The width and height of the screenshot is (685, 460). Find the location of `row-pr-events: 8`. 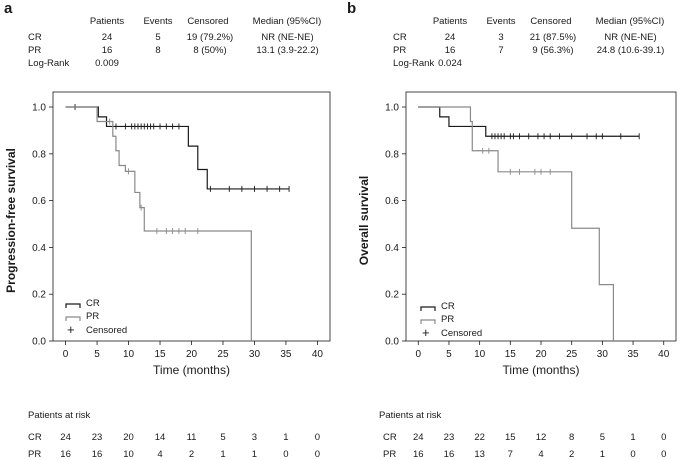

row-pr-events: 8 is located at coordinates (158, 50).